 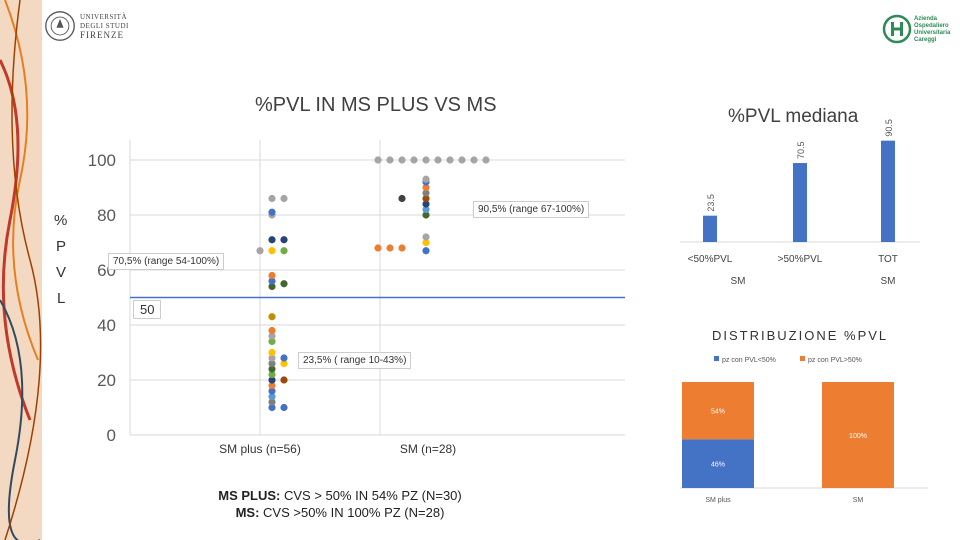 I want to click on distribution-chart-title: DISTRIBUZIONE %PVL, so click(x=800, y=335).